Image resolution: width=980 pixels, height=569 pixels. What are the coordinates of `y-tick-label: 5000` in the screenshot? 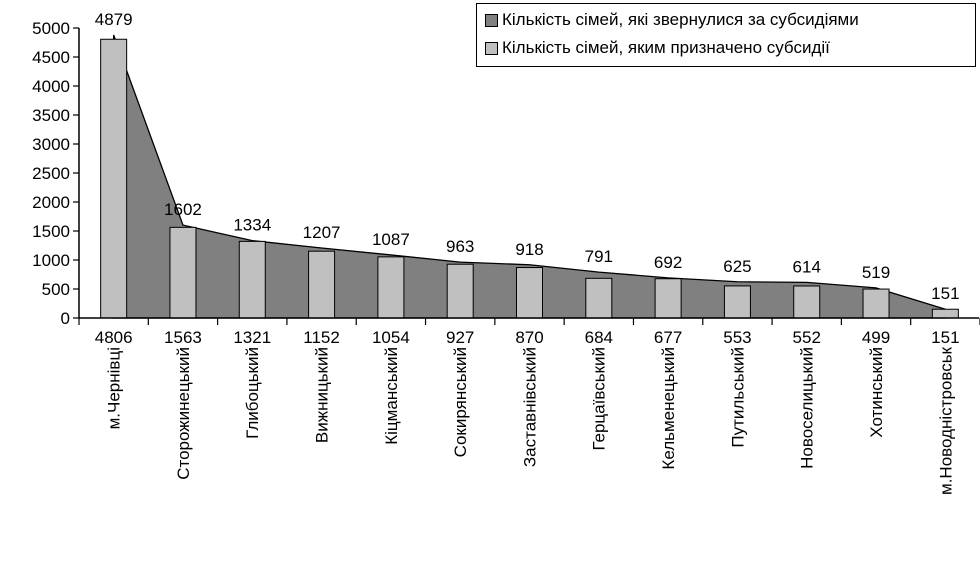 It's located at (51, 28).